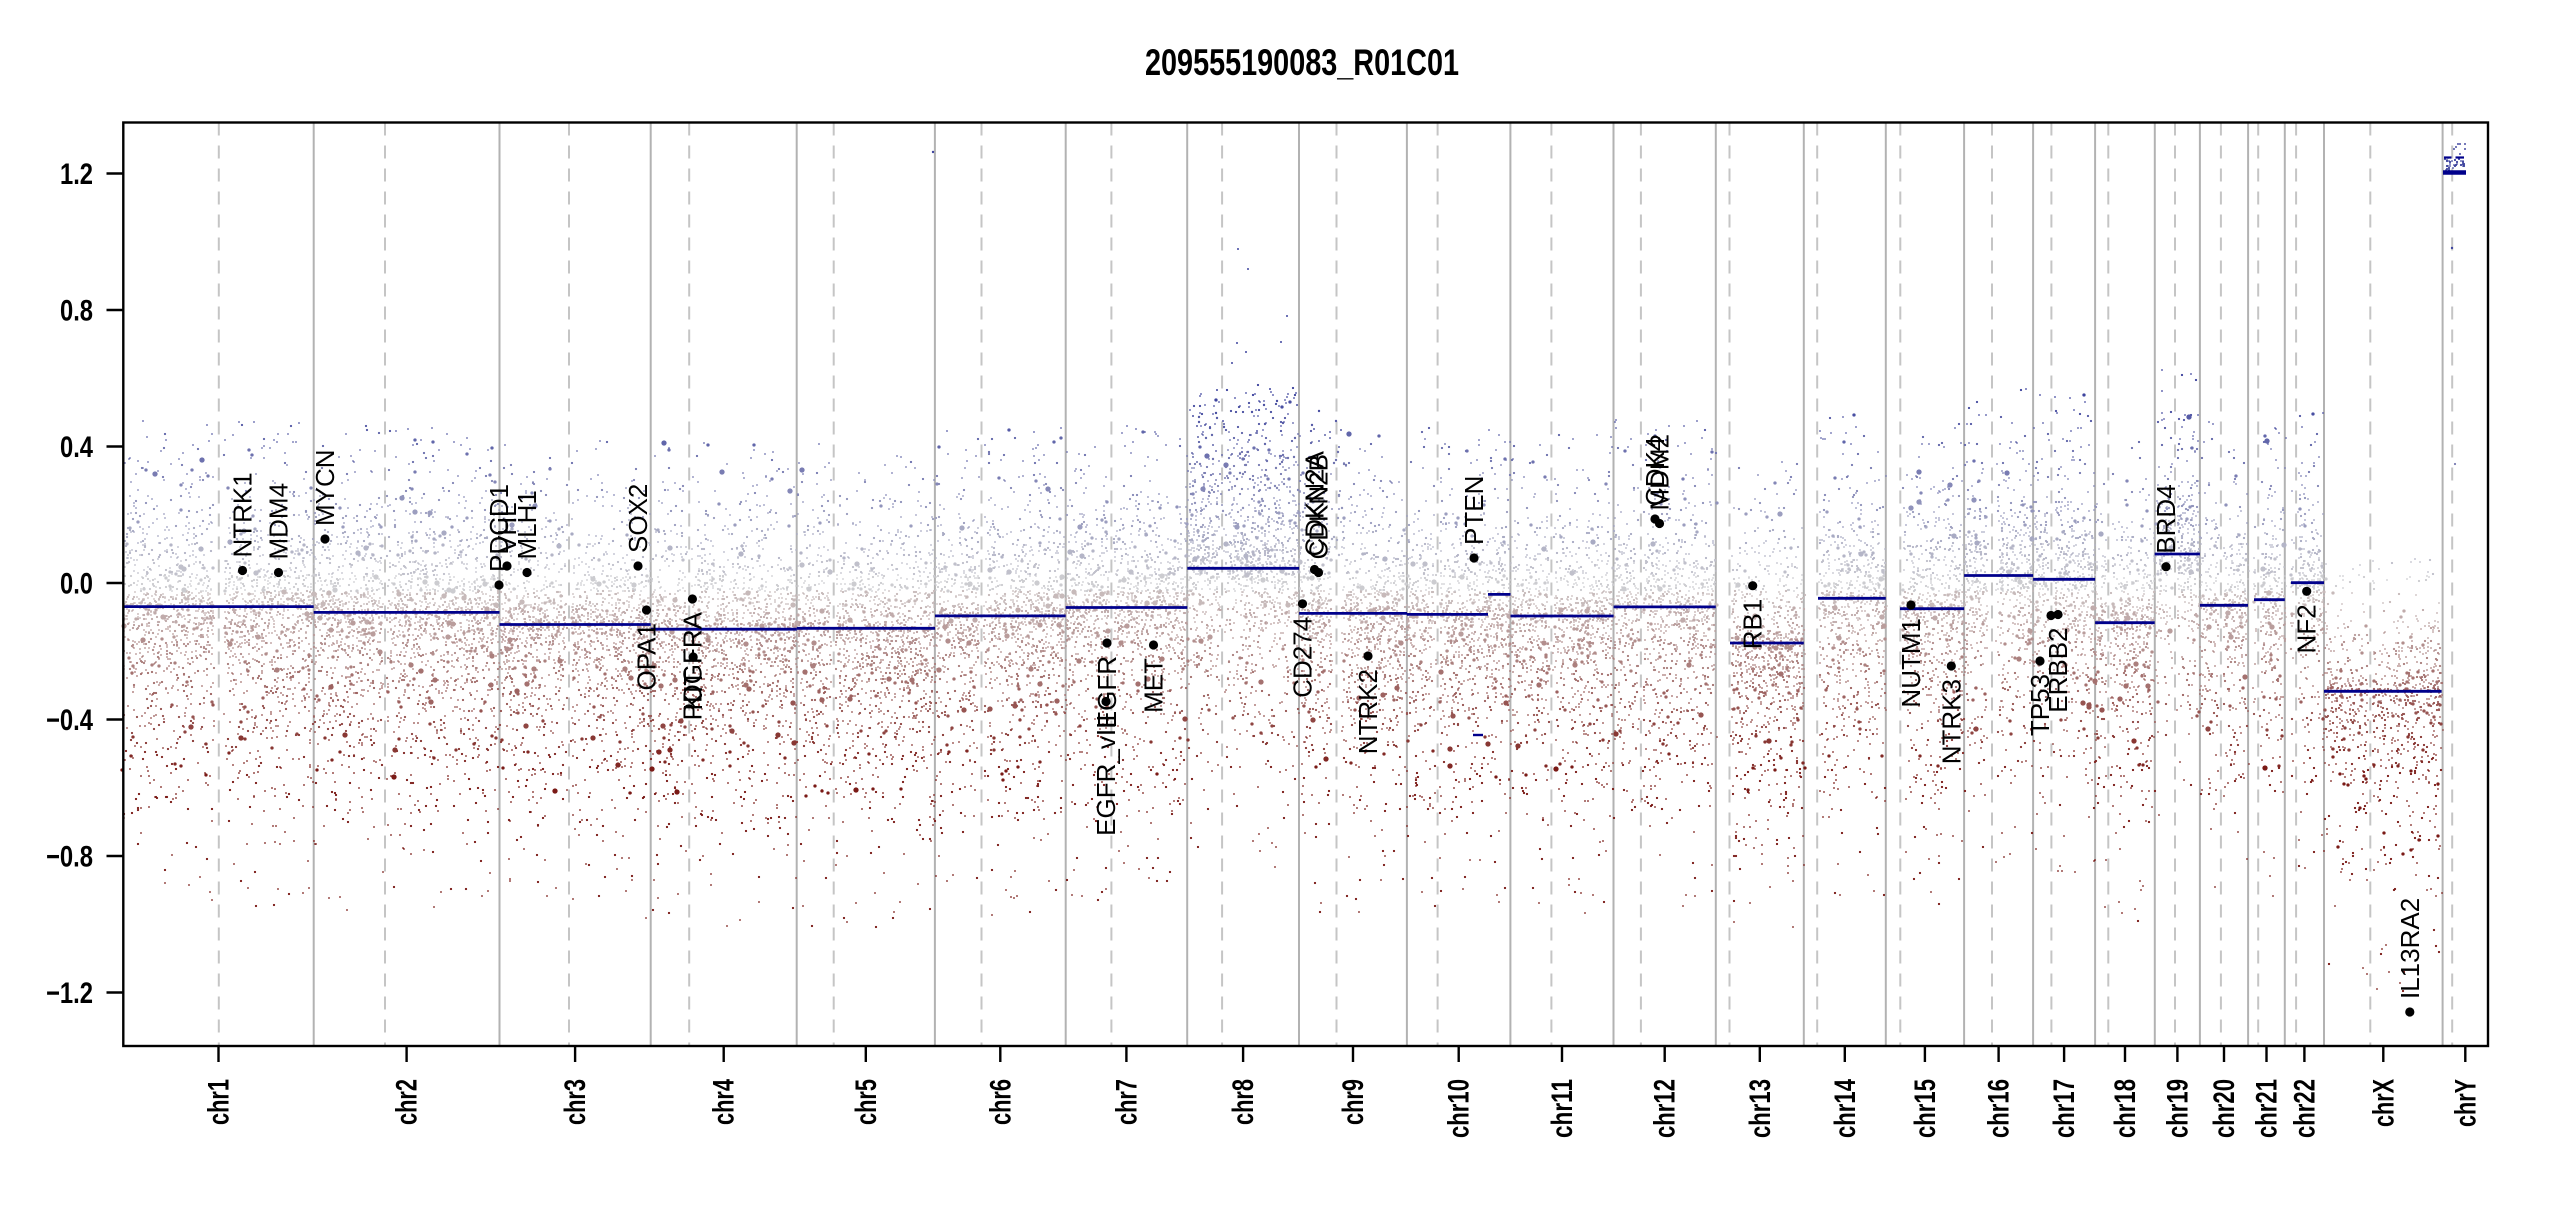  What do you see at coordinates (1665, 1108) in the screenshot?
I see `svg-text: chr12` at bounding box center [1665, 1108].